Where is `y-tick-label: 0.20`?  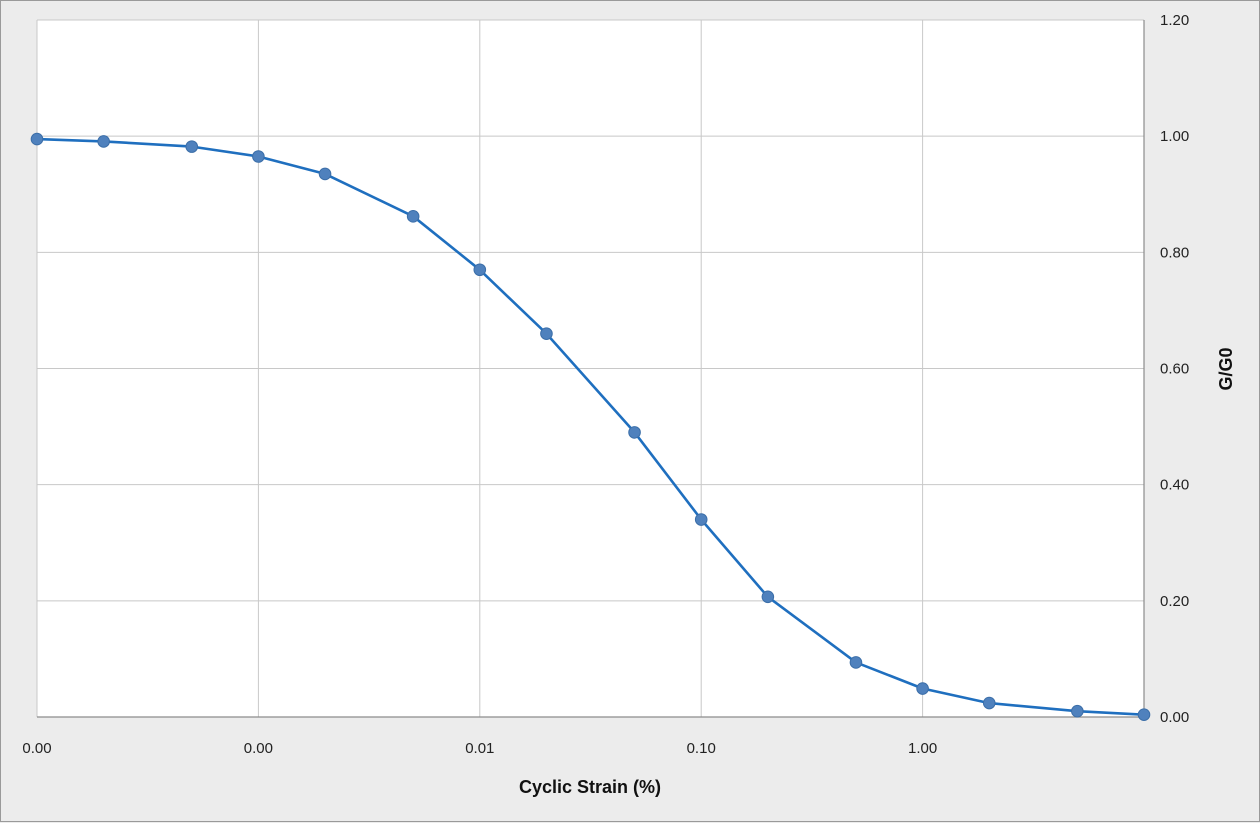
y-tick-label: 0.20 is located at coordinates (1174, 601).